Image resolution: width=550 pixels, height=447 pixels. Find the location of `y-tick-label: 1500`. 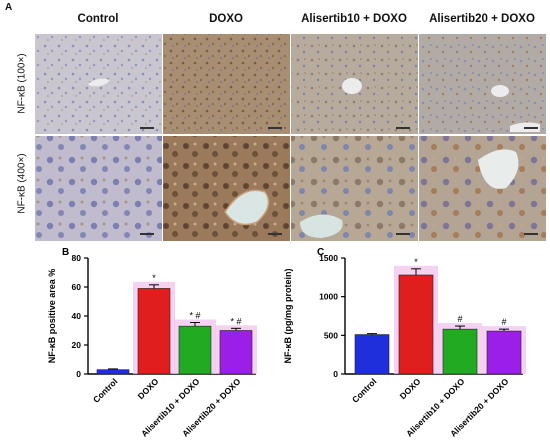

y-tick-label: 1500 is located at coordinates (328, 258).